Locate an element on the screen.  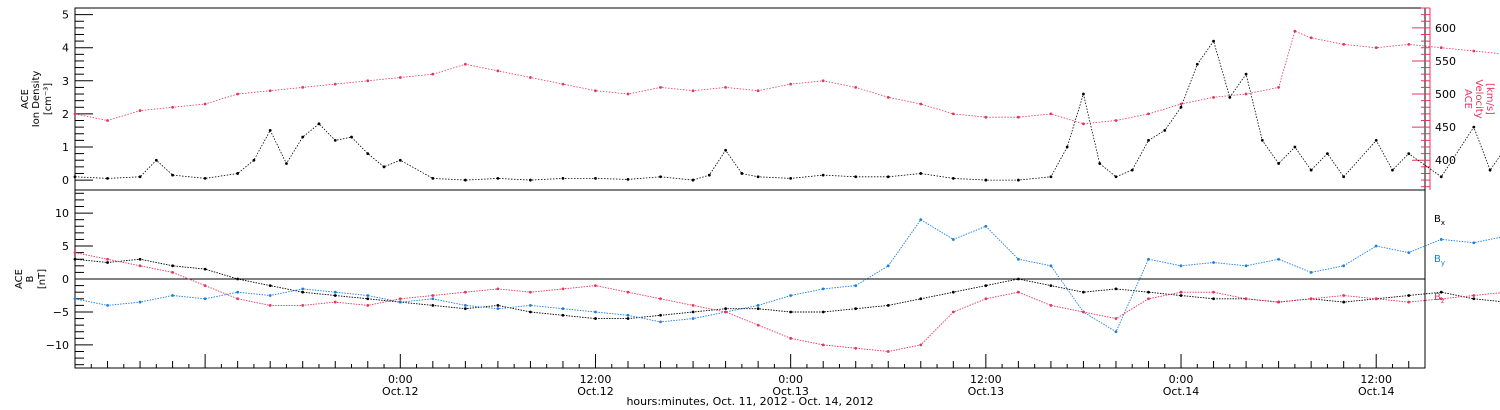
density-y-axis-ticks: 0 1 2 3 4 5 is located at coordinates (77, 97).